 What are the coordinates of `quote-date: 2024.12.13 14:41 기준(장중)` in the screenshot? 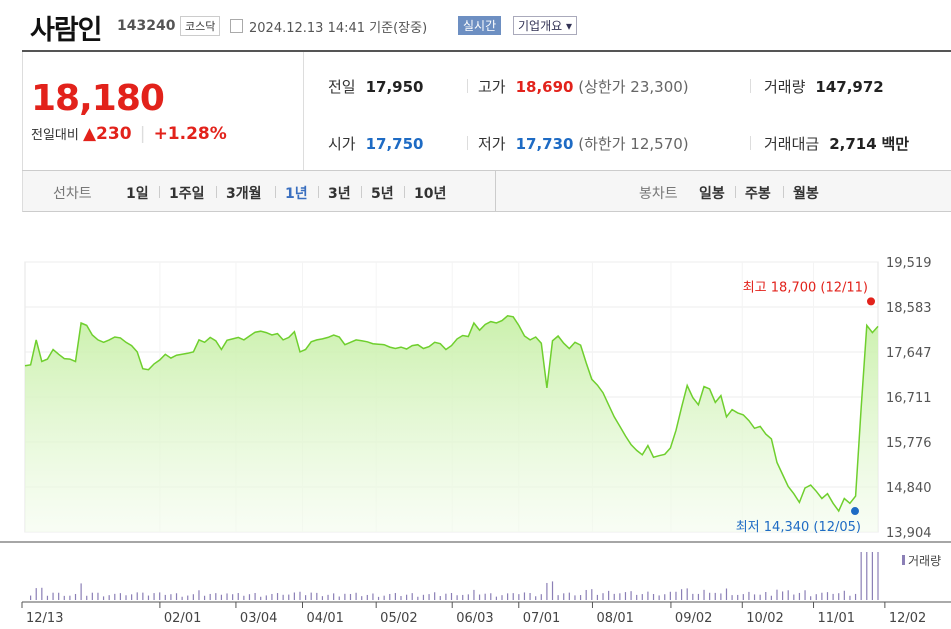 It's located at (338, 28).